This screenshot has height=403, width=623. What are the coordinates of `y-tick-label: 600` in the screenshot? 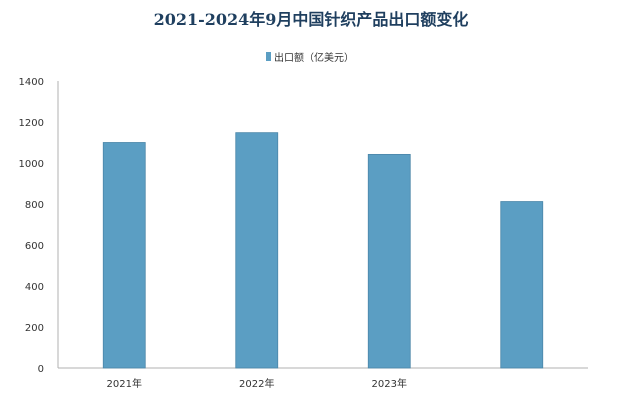 It's located at (34, 246).